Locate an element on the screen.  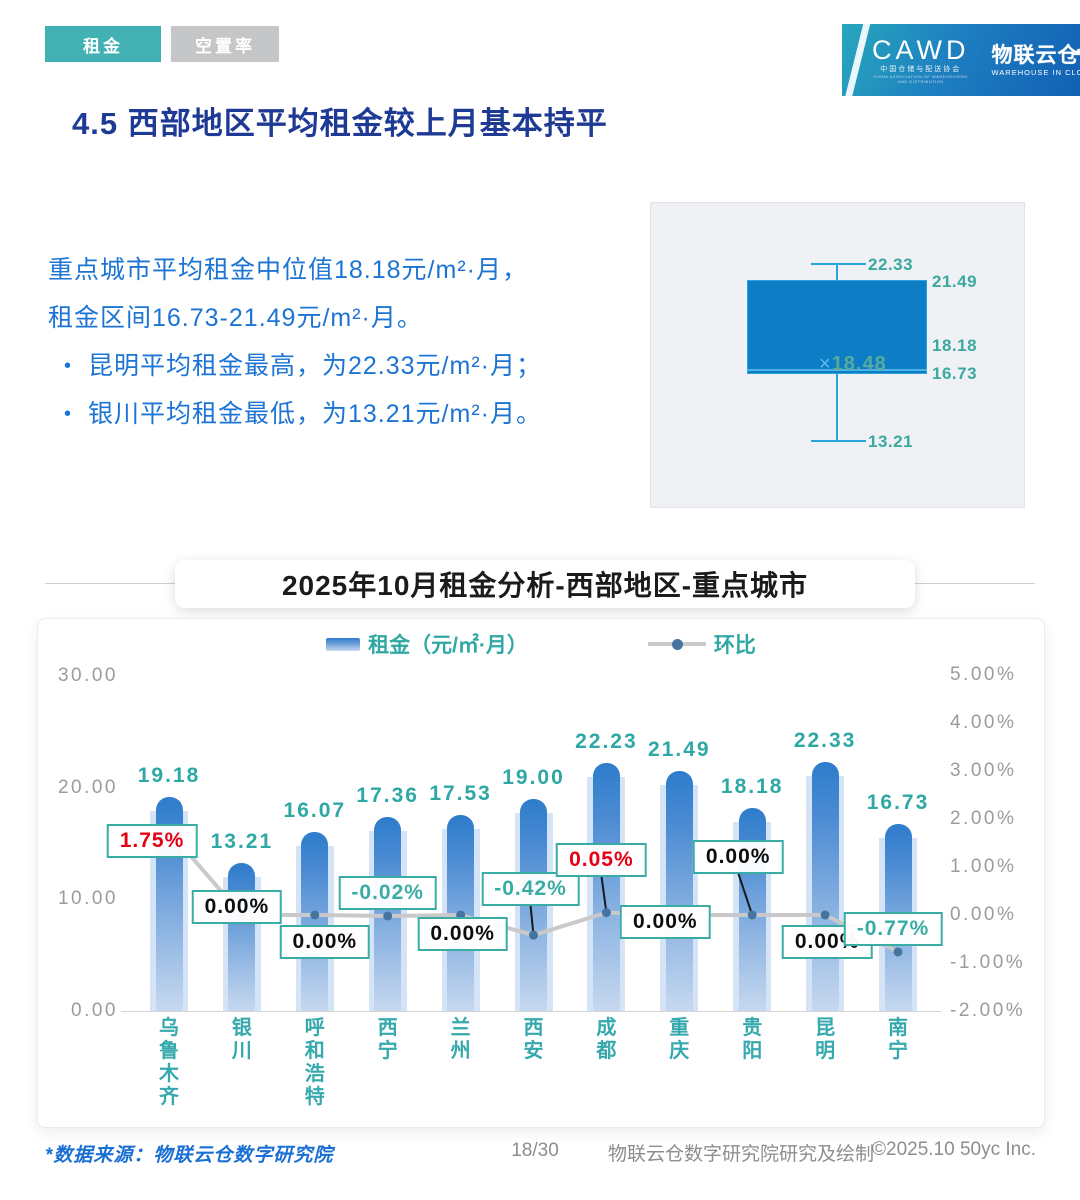
x-axis-category-label: 兰州 is located at coordinates (461, 1040).